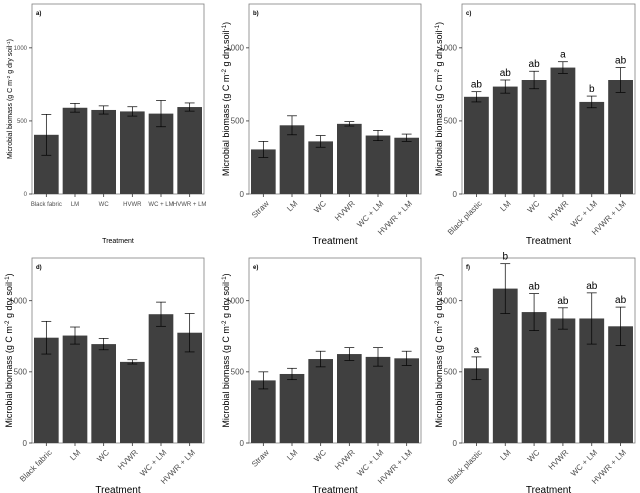 The height and width of the screenshot is (493, 640). What do you see at coordinates (38, 14) in the screenshot?
I see `panel-label: a)` at bounding box center [38, 14].